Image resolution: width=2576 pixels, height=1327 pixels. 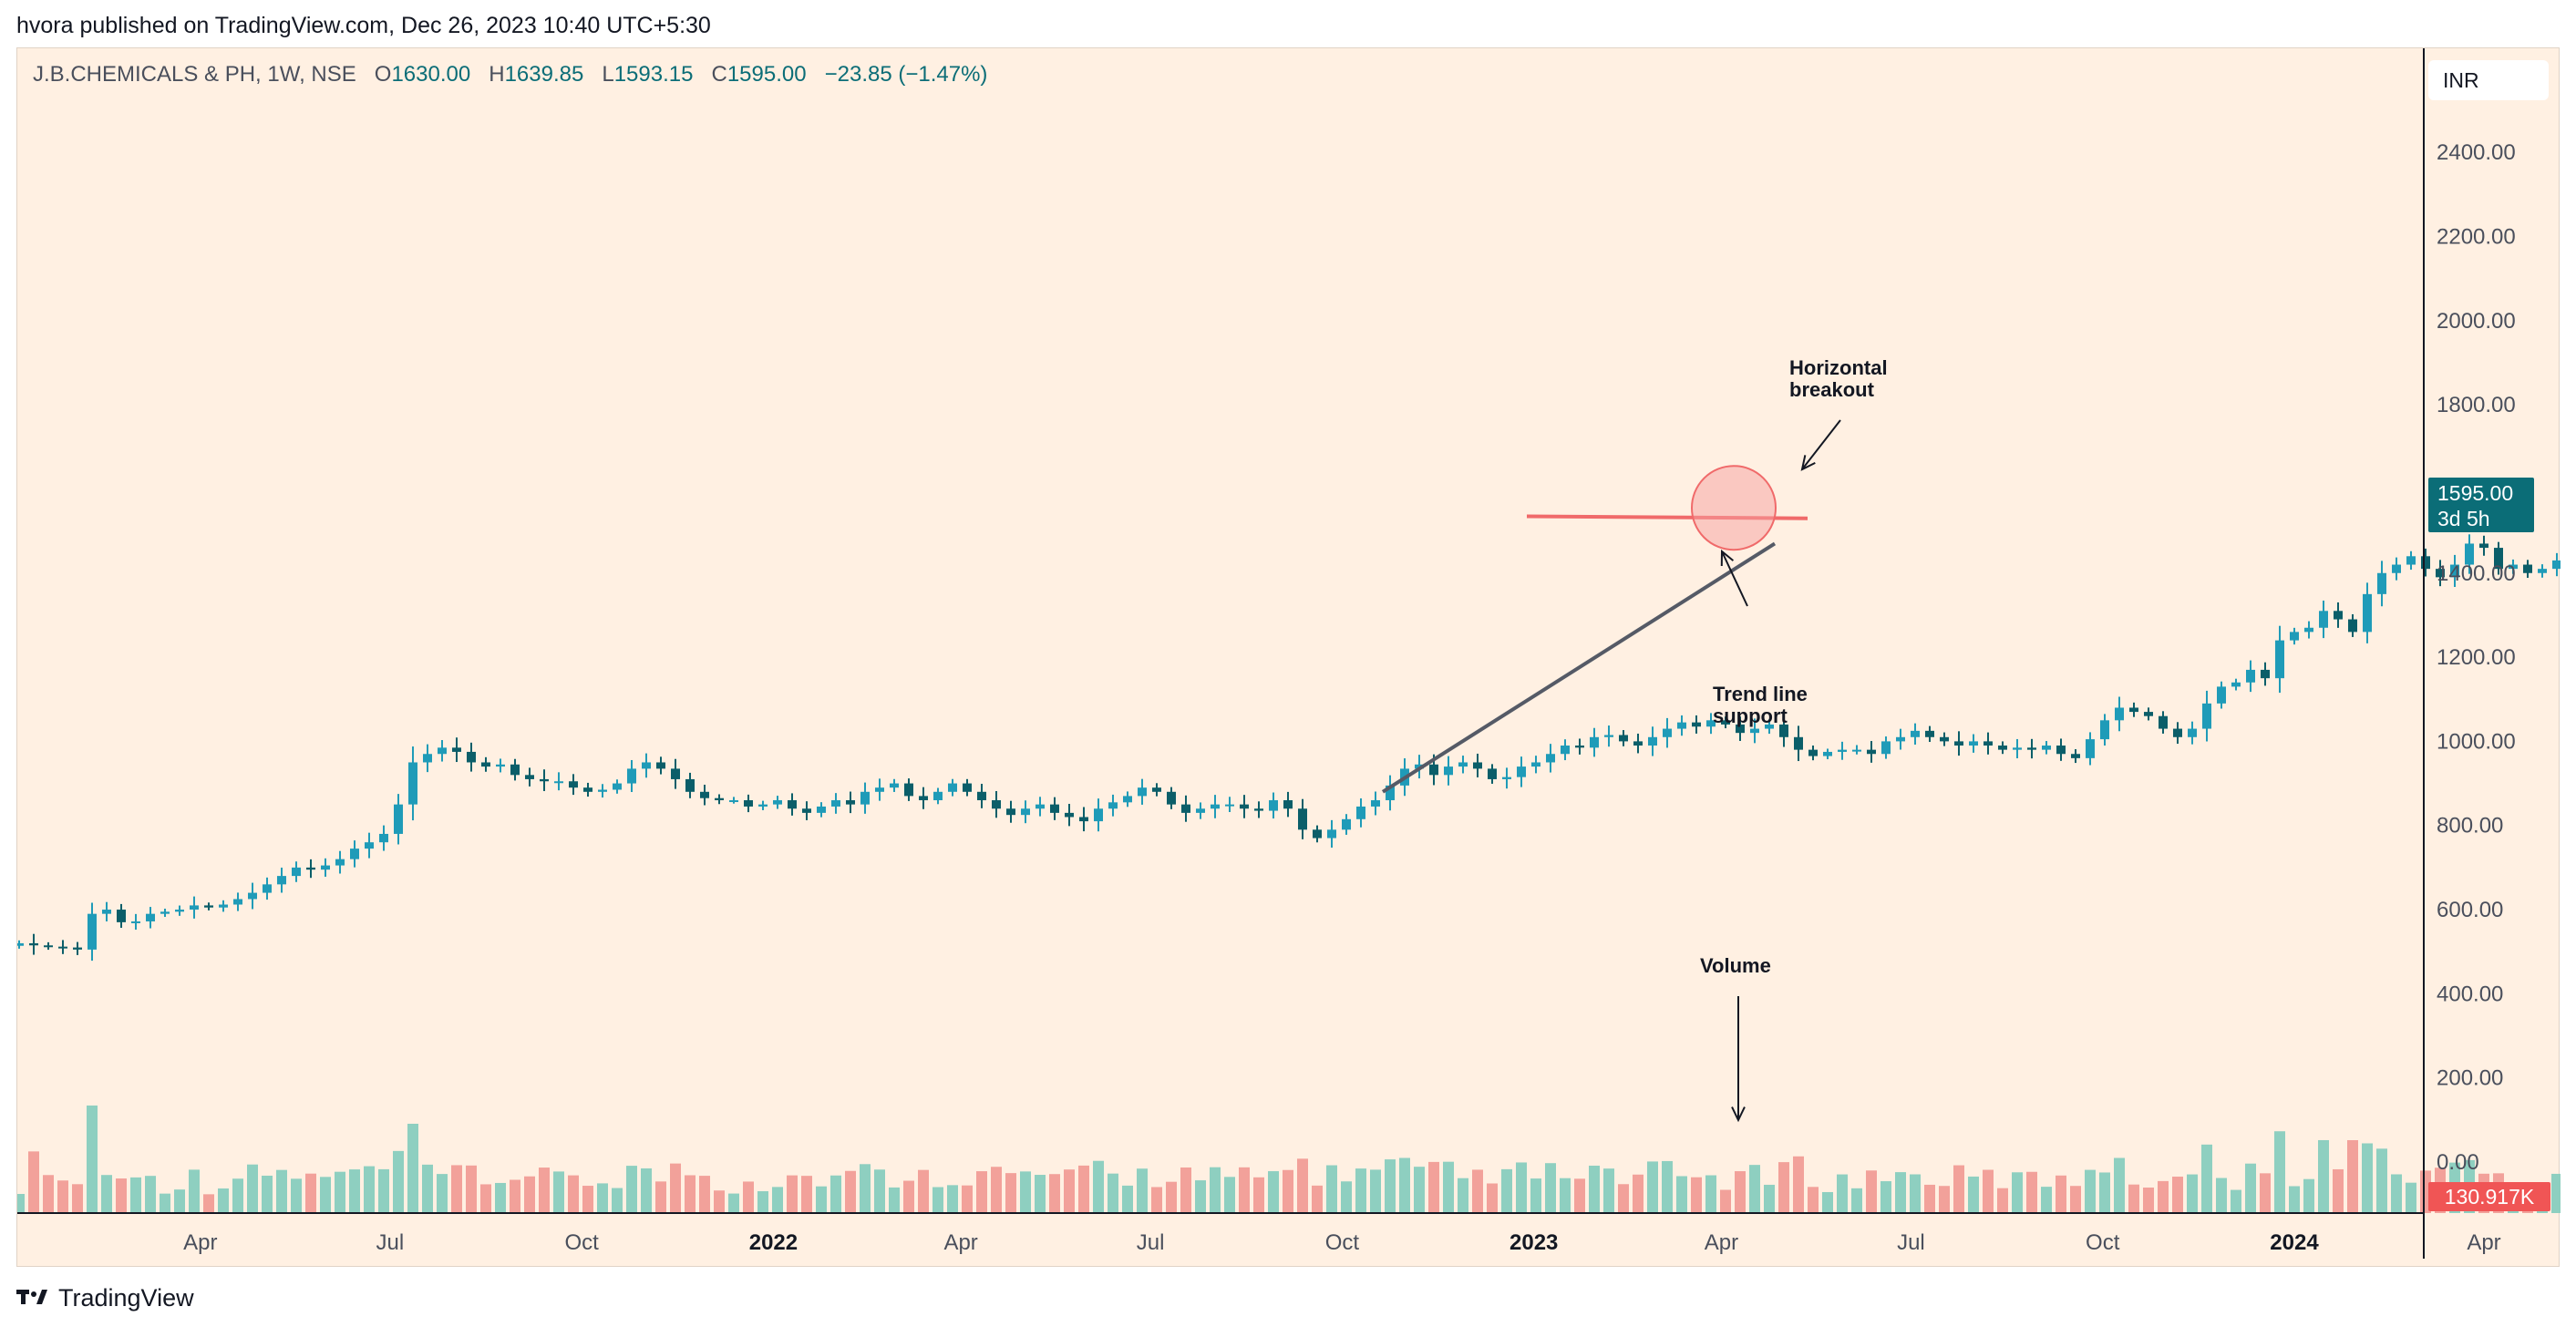 What do you see at coordinates (1911, 1242) in the screenshot?
I see `time-tick-label: Jul` at bounding box center [1911, 1242].